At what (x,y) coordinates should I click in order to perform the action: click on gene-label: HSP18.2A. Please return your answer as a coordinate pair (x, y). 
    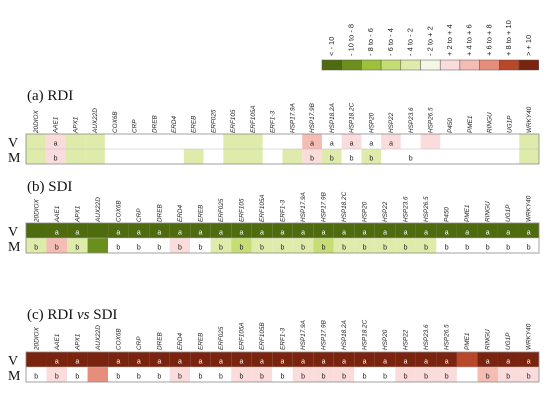
    Looking at the image, I should click on (344, 335).